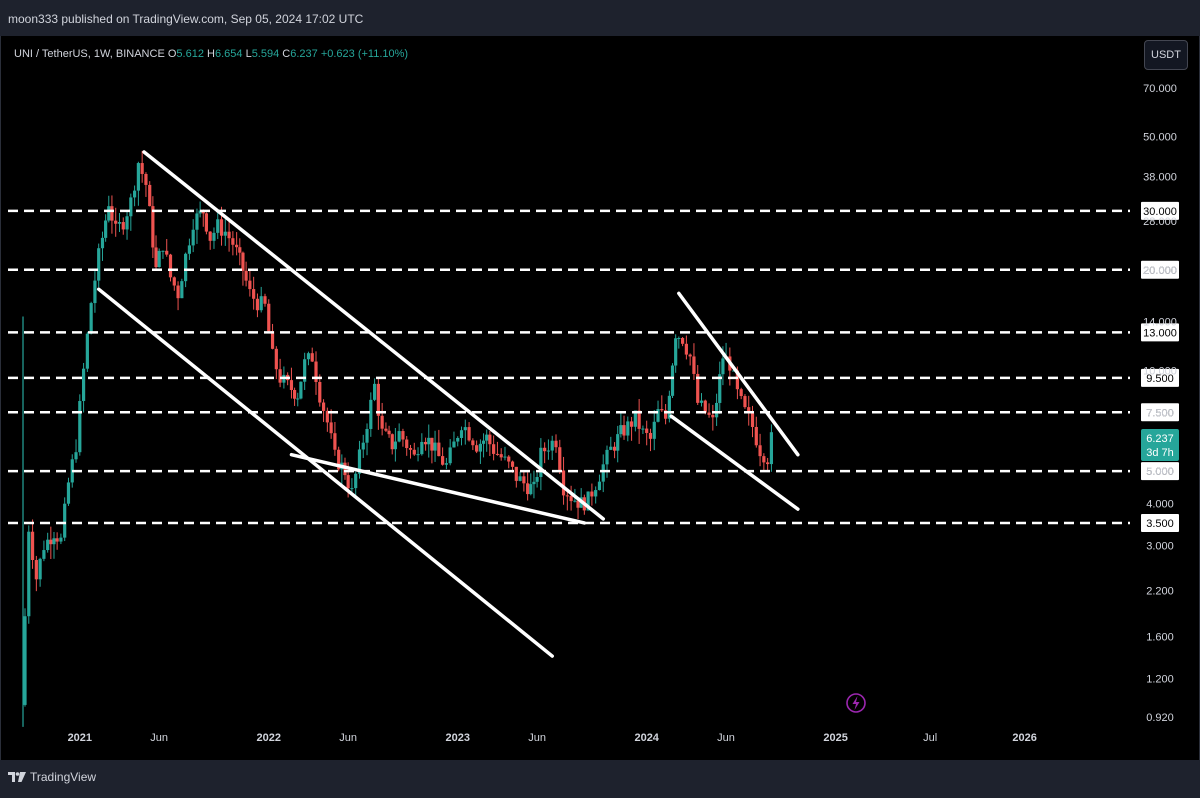 The width and height of the screenshot is (1200, 798). I want to click on bottom-bar, so click(600, 779).